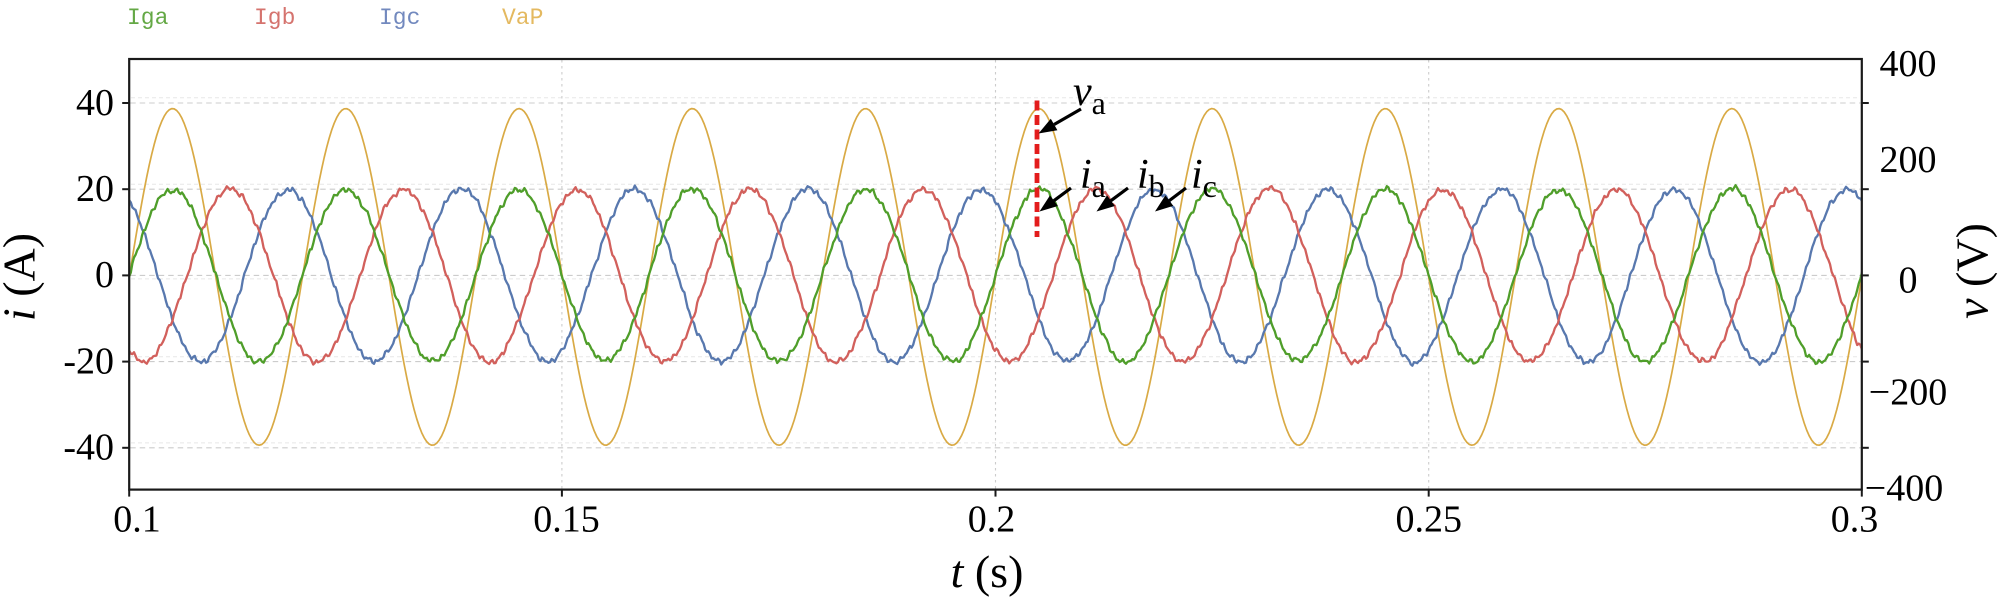  I want to click on svg-text: i (A), so click(22, 277).